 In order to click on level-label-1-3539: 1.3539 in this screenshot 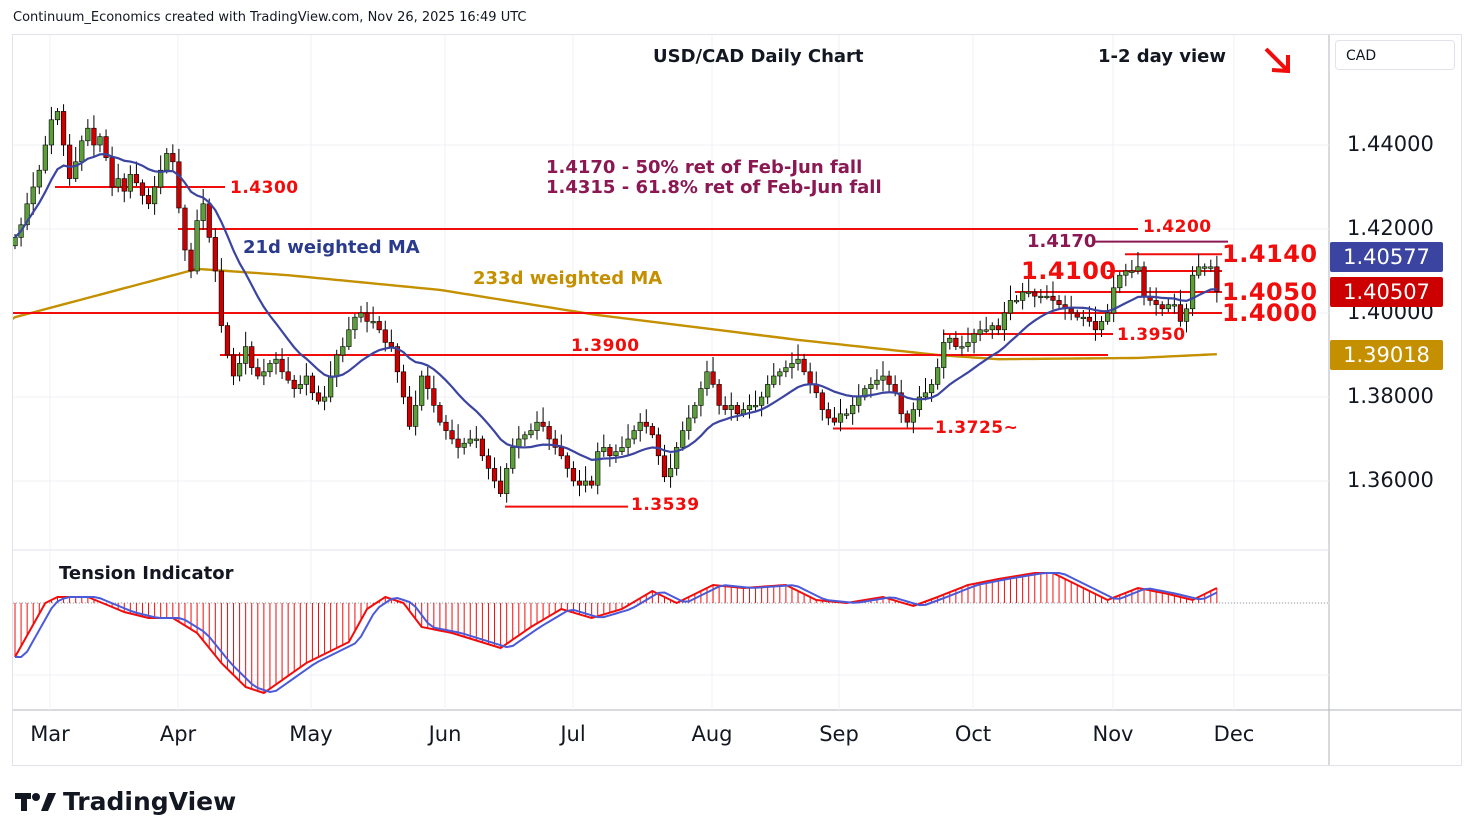, I will do `click(665, 505)`.